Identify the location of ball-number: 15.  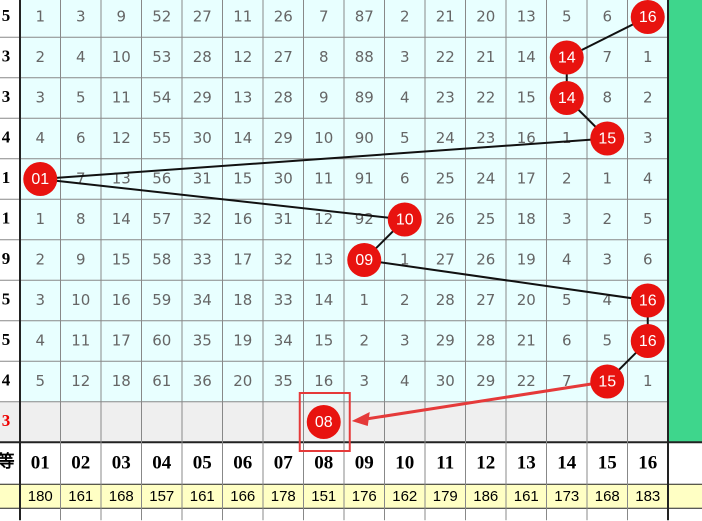
(607, 382).